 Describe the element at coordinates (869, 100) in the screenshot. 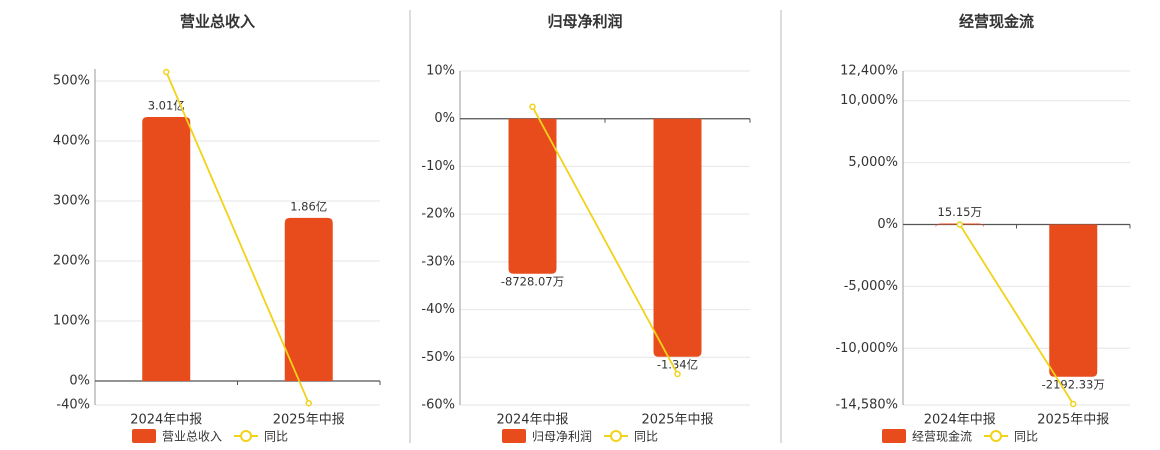

I see `y-tick-label: 10,000%` at that location.